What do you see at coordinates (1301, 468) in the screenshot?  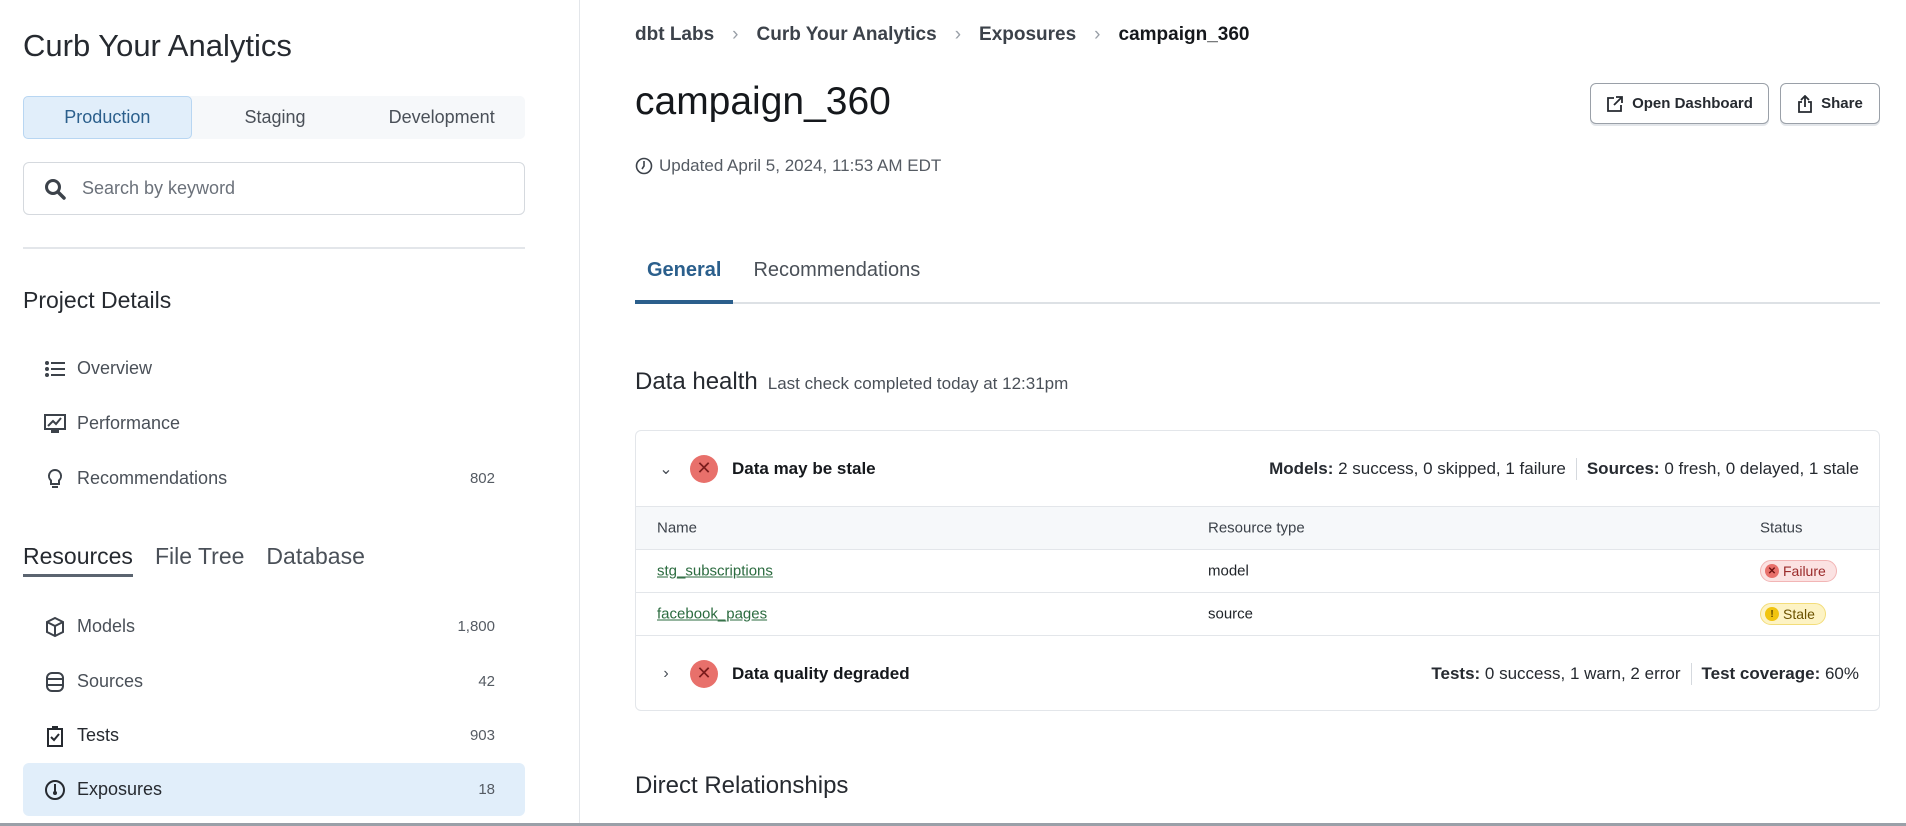 I see `summary-label: Models:` at bounding box center [1301, 468].